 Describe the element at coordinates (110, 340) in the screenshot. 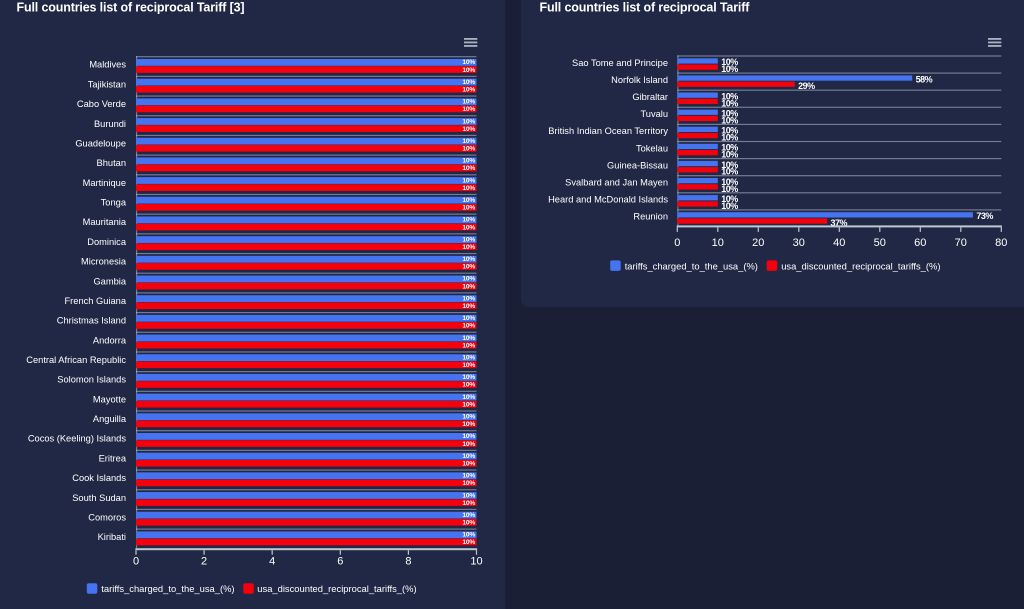

I see `svg-text: Andorra` at that location.